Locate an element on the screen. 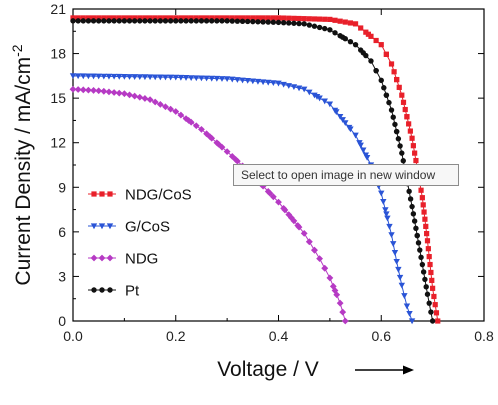 This screenshot has width=498, height=405. legend: NDG/CoS G/CoS NDG Pt is located at coordinates (140, 243).